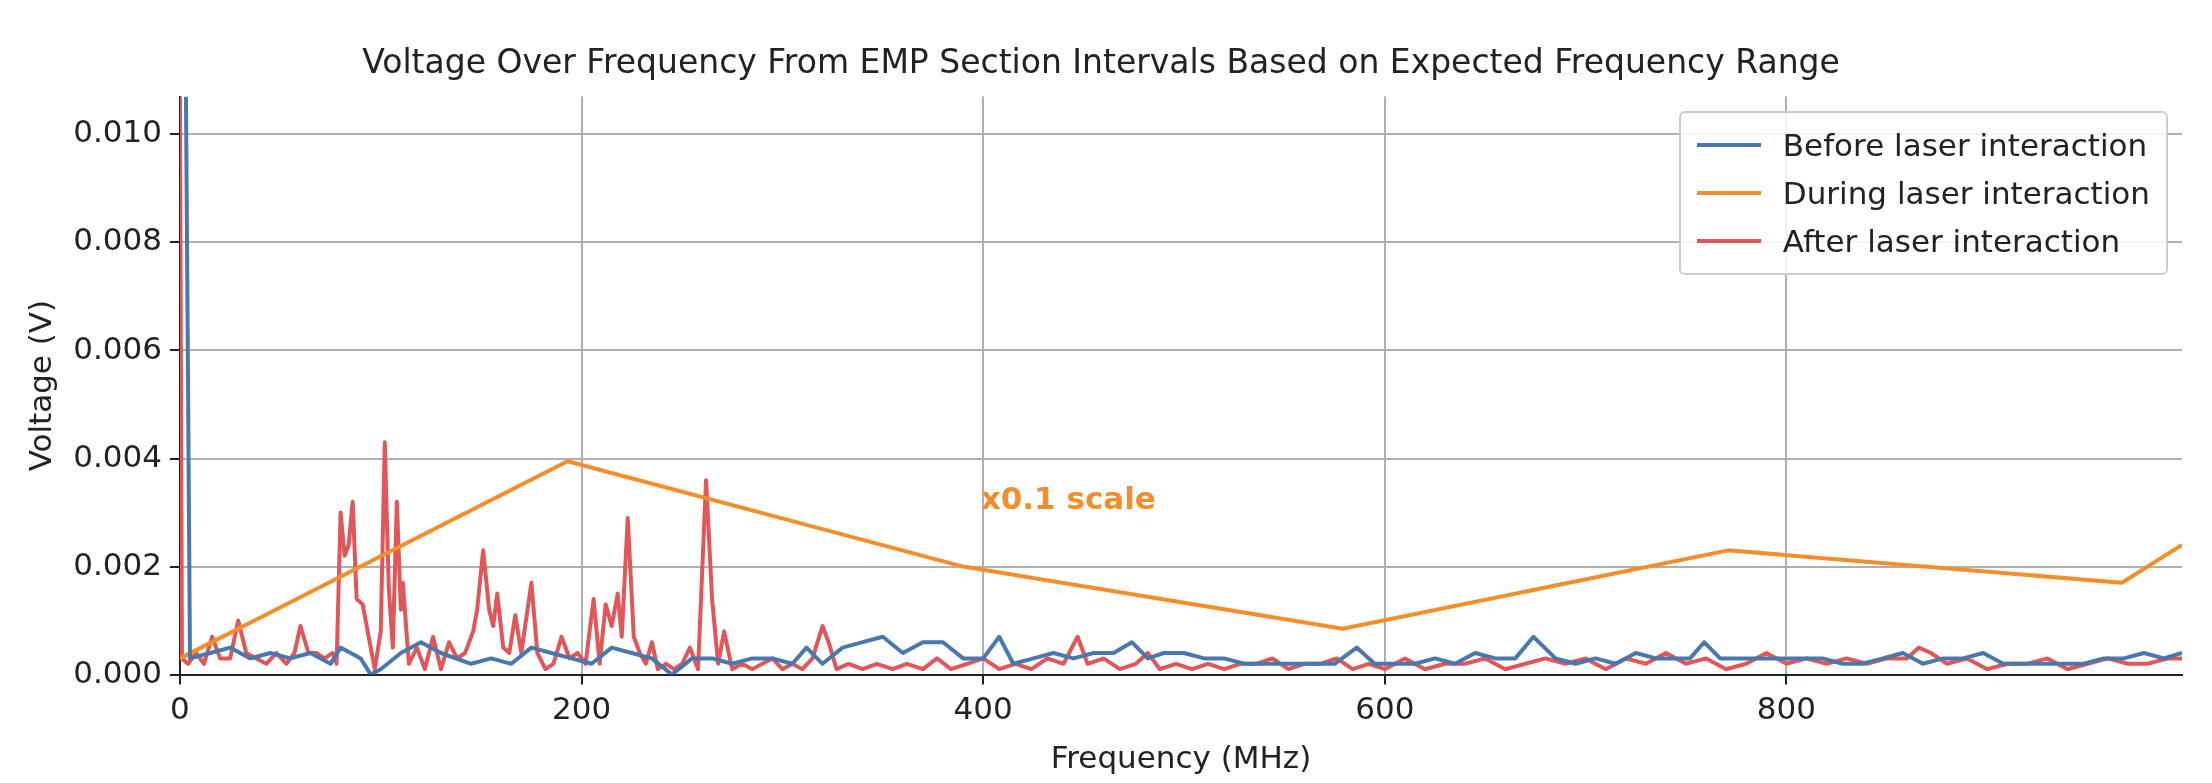 The width and height of the screenshot is (2212, 783). Describe the element at coordinates (117, 239) in the screenshot. I see `y-tick-label: 0.008` at that location.